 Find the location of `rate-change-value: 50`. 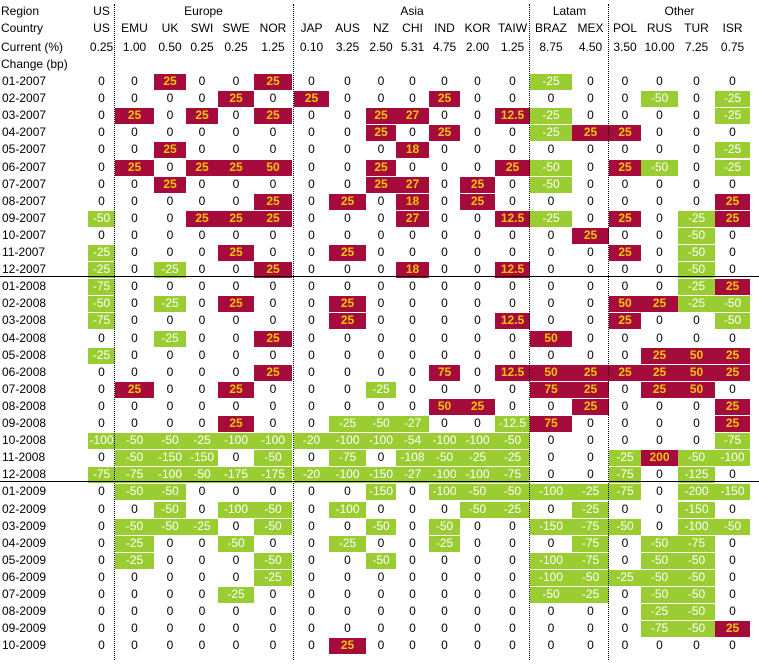

rate-change-value: 50 is located at coordinates (551, 372).